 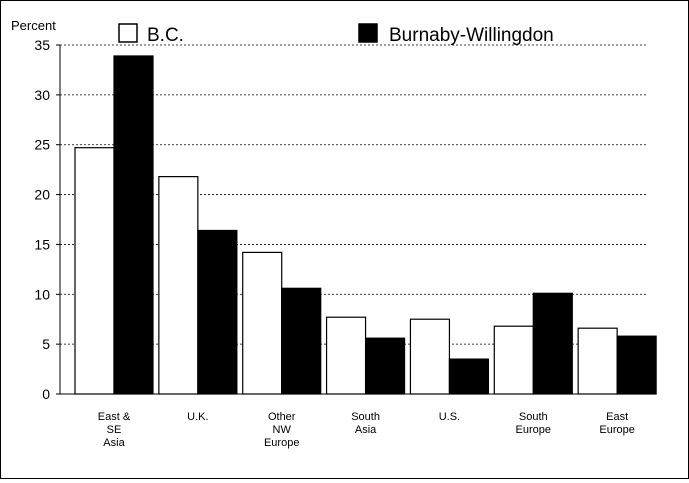 I want to click on legend-label: Burnaby-Willingdon, so click(x=471, y=35).